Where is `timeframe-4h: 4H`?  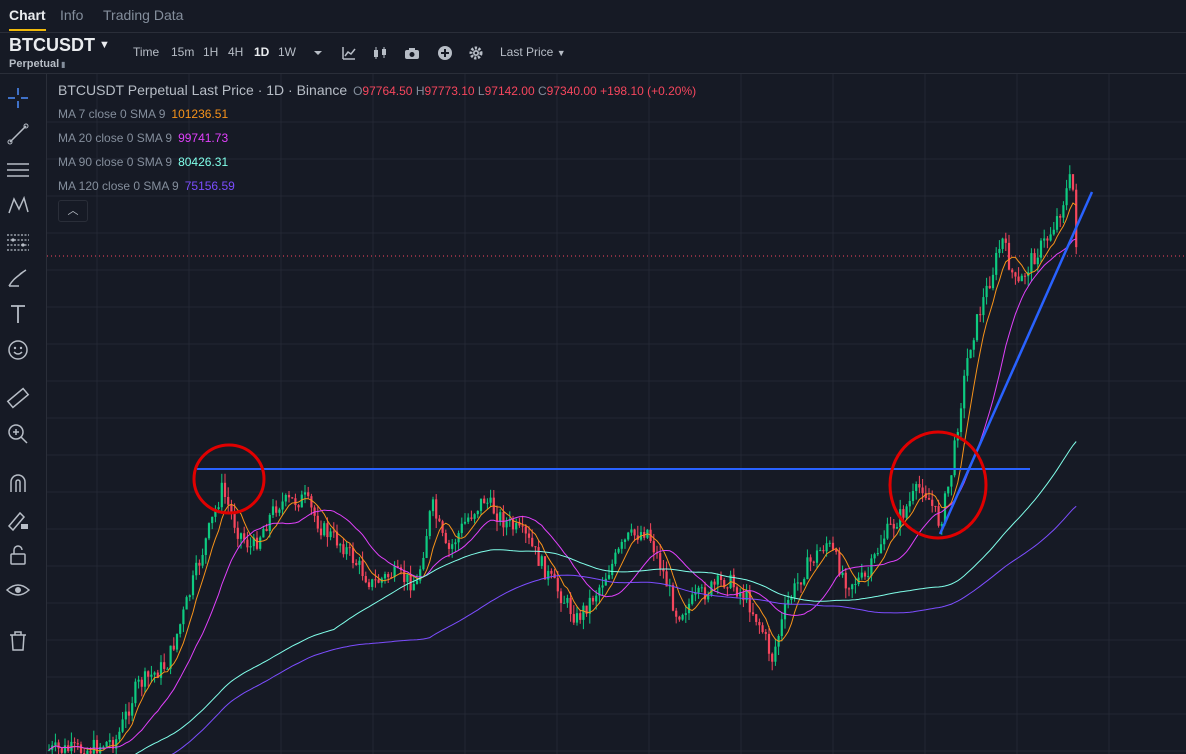
timeframe-4h: 4H is located at coordinates (236, 52).